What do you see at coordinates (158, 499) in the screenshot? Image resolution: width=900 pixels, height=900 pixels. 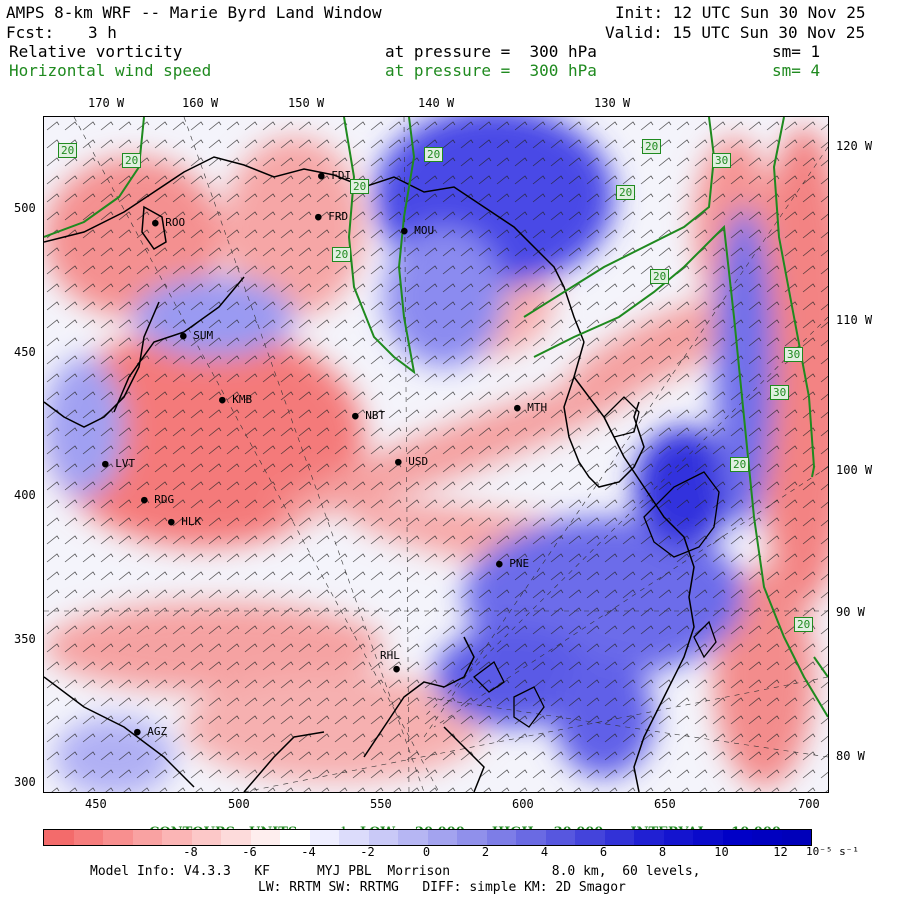 I see `station-rdg: ● RDG` at bounding box center [158, 499].